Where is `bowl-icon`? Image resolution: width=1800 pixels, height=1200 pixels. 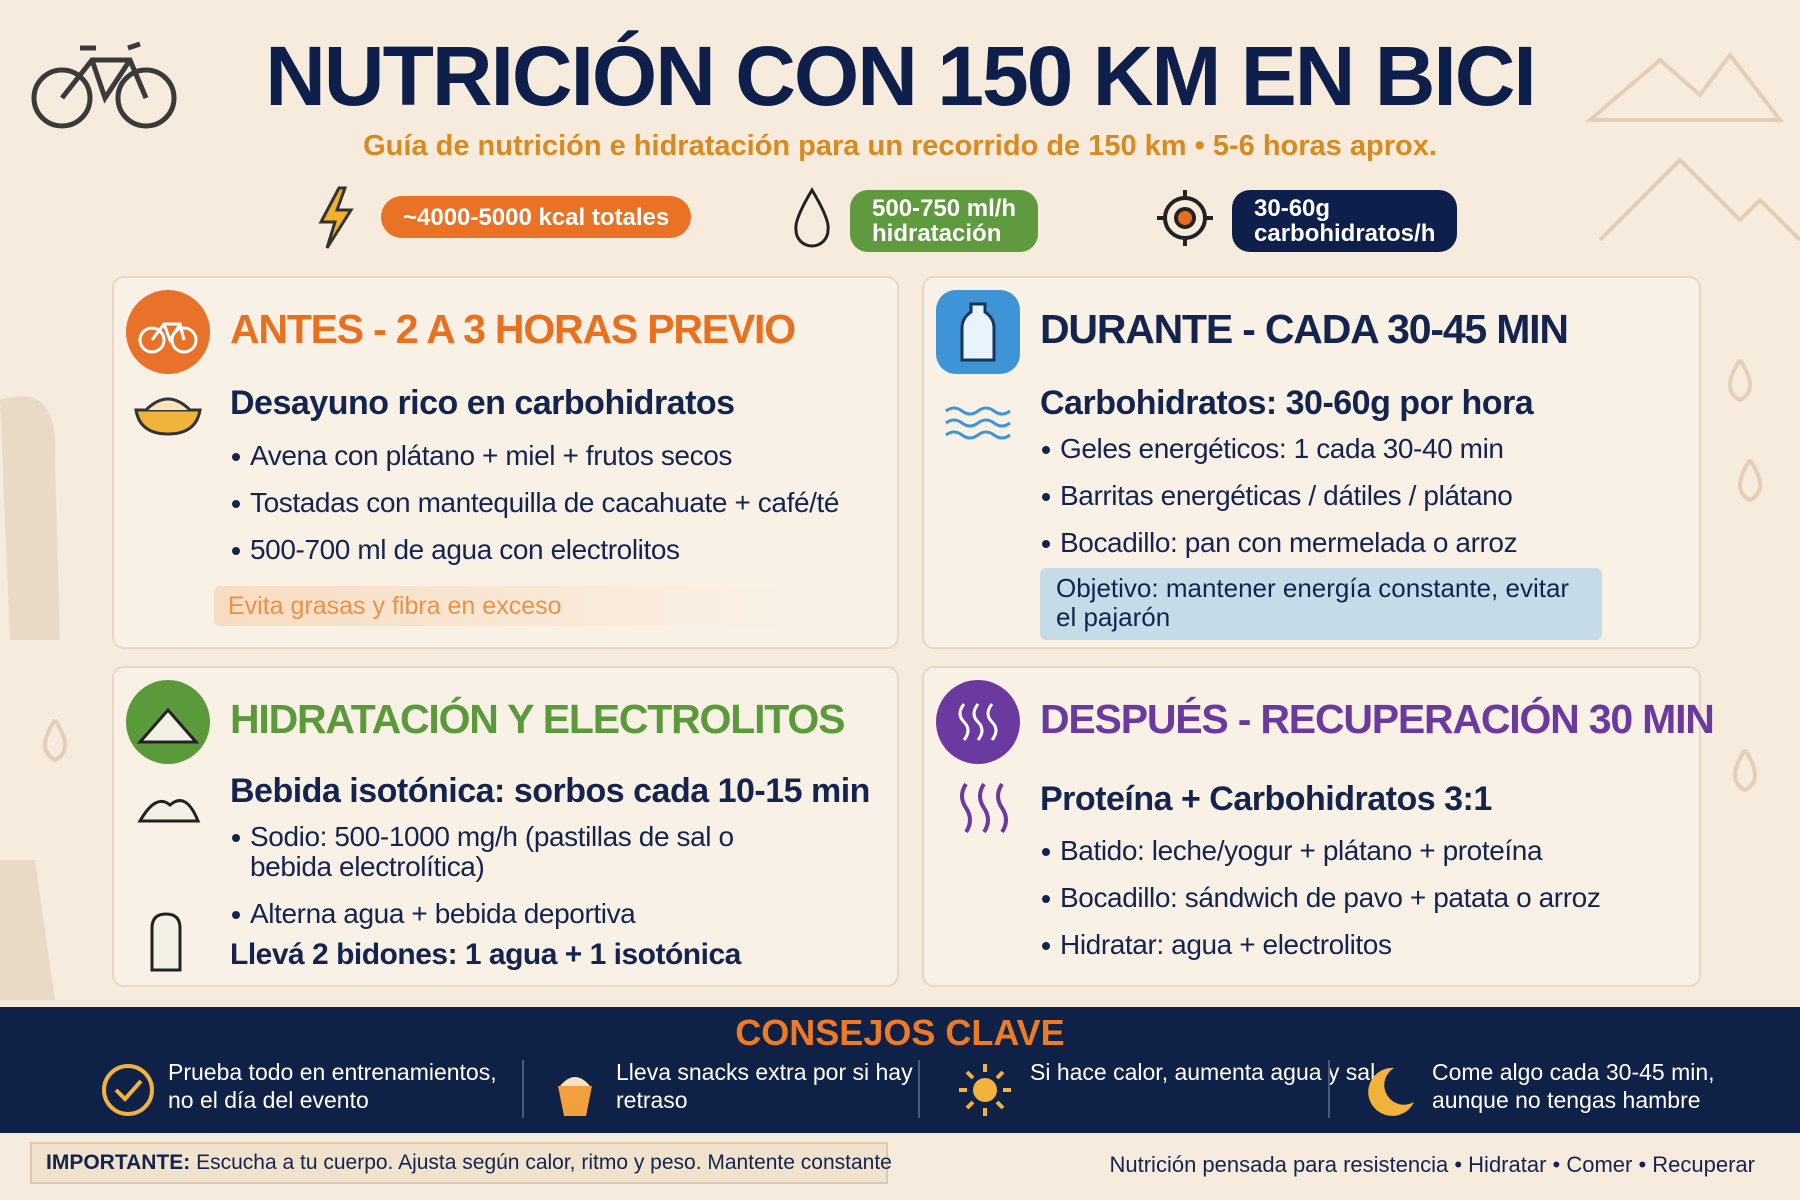
bowl-icon is located at coordinates (168, 416).